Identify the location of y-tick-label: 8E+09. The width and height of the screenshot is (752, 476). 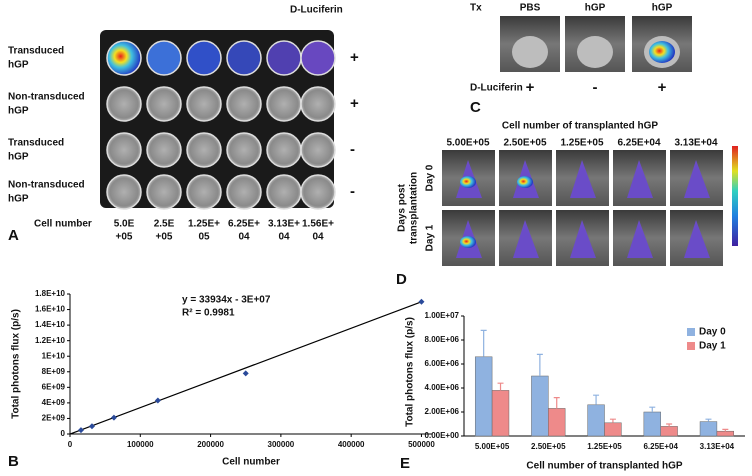
(54, 371).